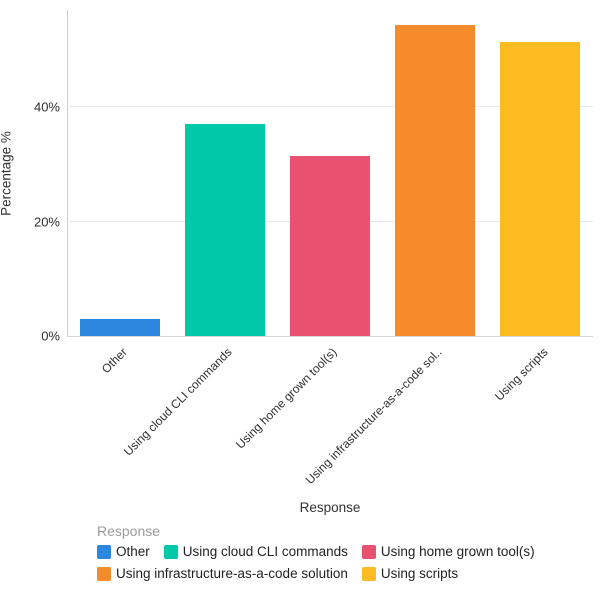 The height and width of the screenshot is (600, 600). Describe the element at coordinates (67, 173) in the screenshot. I see `y-axis-line` at that location.